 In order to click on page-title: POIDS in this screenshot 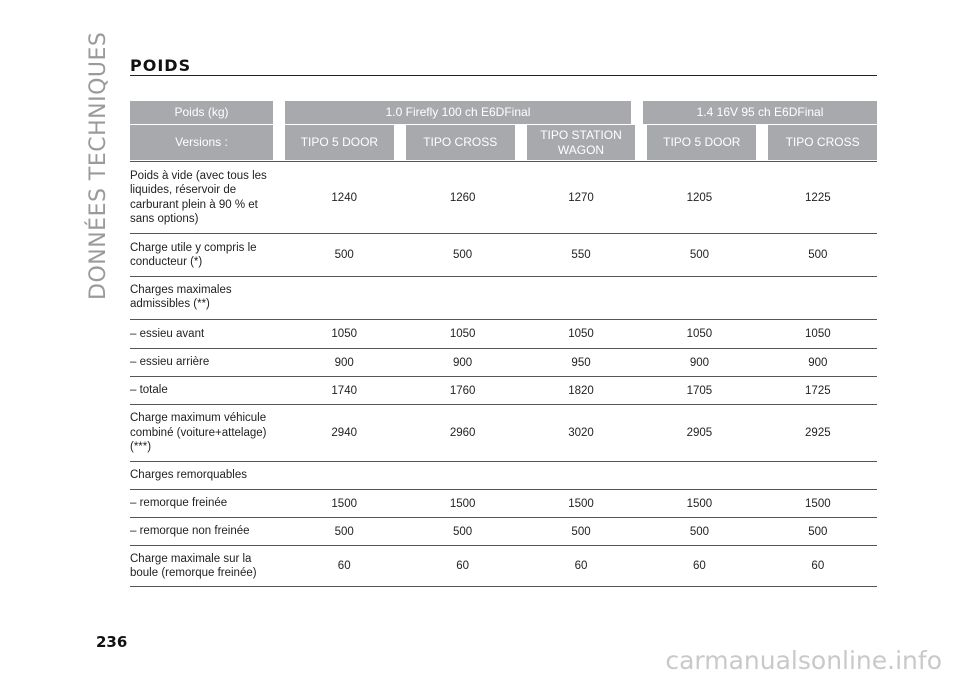, I will do `click(161, 65)`.